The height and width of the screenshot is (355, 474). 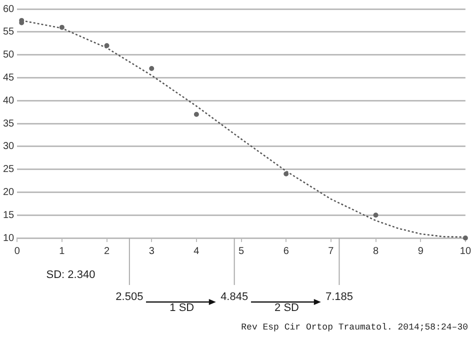 What do you see at coordinates (9, 9) in the screenshot?
I see `y-tick-label: 60` at bounding box center [9, 9].